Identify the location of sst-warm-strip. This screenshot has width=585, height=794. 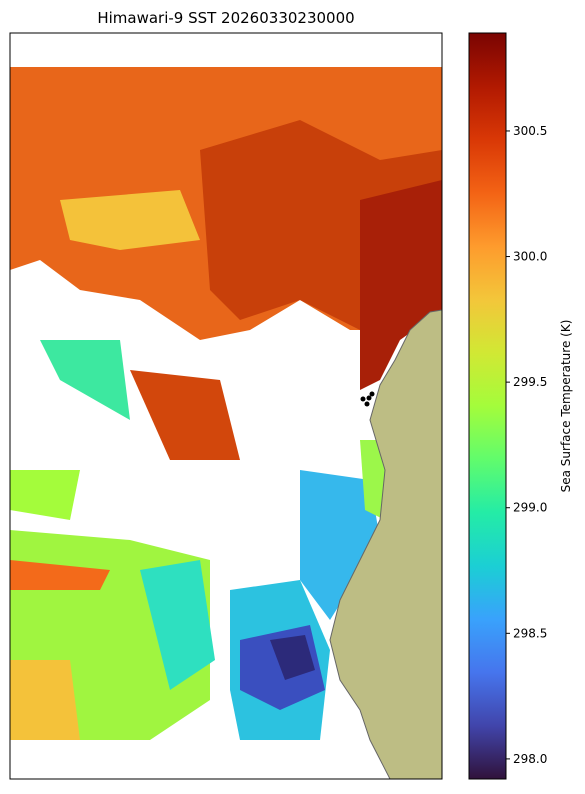
(60, 575).